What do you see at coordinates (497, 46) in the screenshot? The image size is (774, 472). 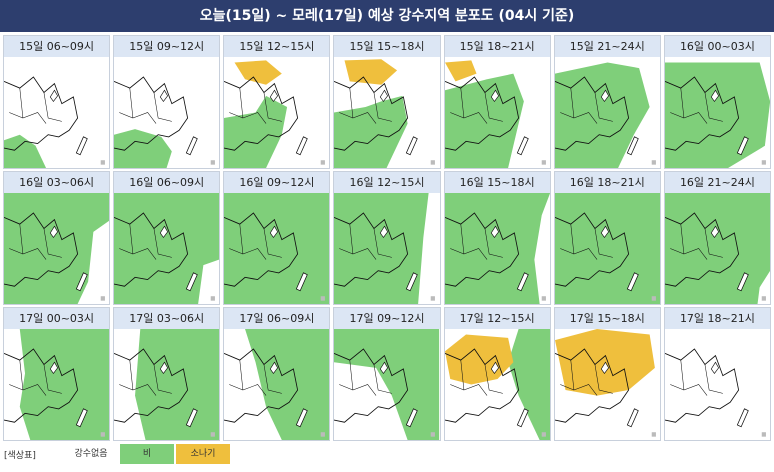 I see `panel-label: 15일 18~21시` at bounding box center [497, 46].